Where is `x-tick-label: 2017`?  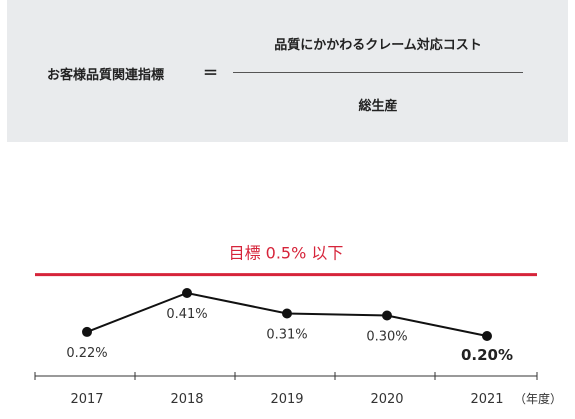
x-tick-label: 2017 is located at coordinates (86, 399).